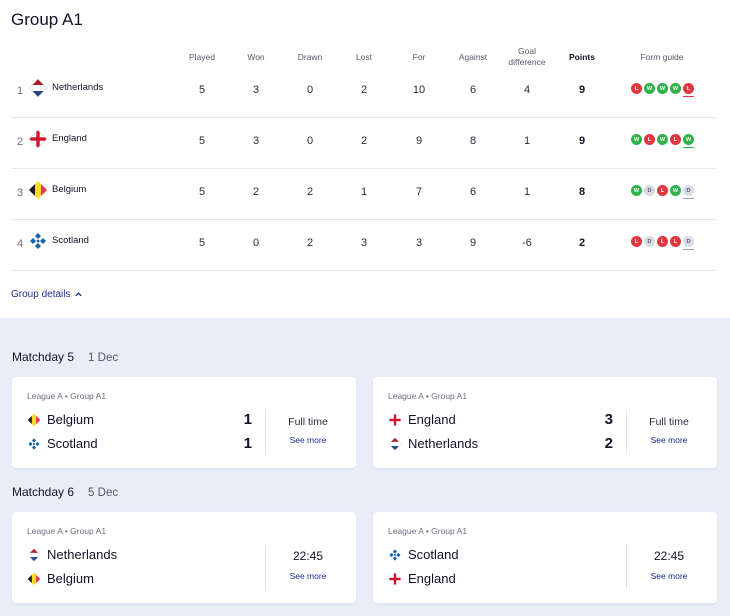 This screenshot has width=730, height=616. I want to click on standings-row-netherlands: 1 Netherlands 5 3 0 2 10 6 4 9 L W W W L, so click(363, 92).